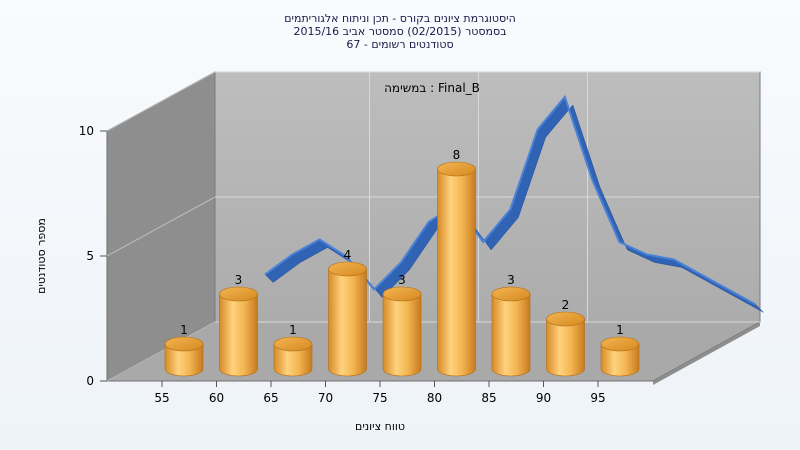 Image resolution: width=800 pixels, height=450 pixels. I want to click on bar-value-label: 2, so click(566, 305).